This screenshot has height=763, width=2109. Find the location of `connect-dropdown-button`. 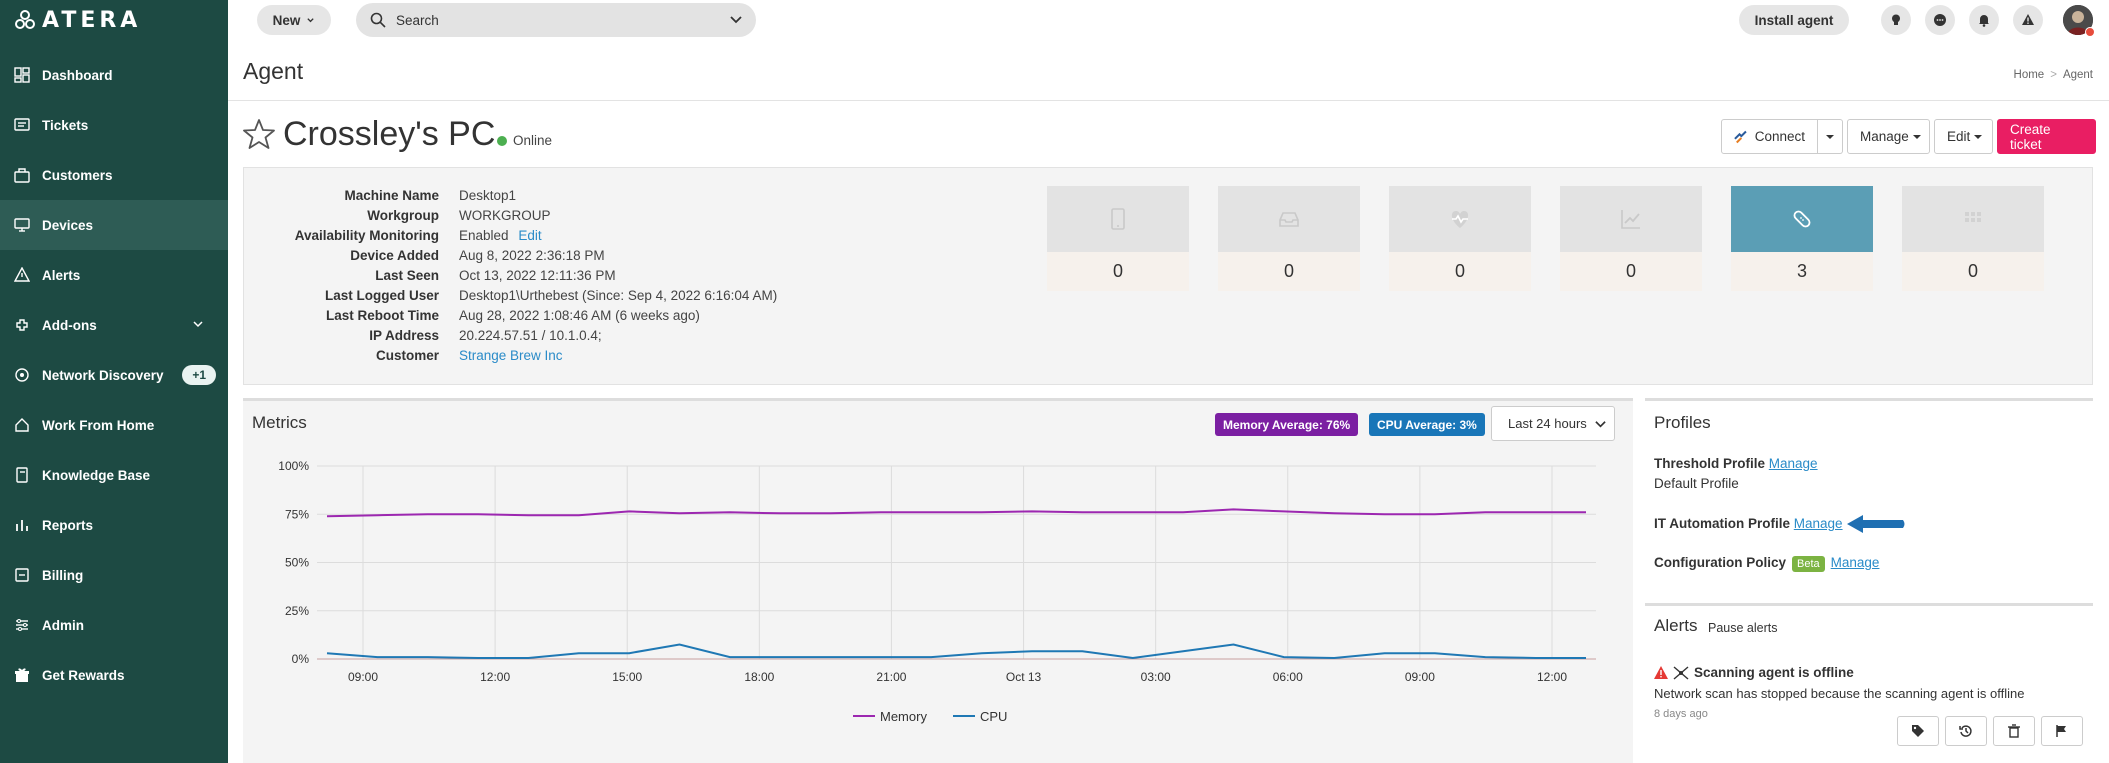

connect-dropdown-button is located at coordinates (1830, 136).